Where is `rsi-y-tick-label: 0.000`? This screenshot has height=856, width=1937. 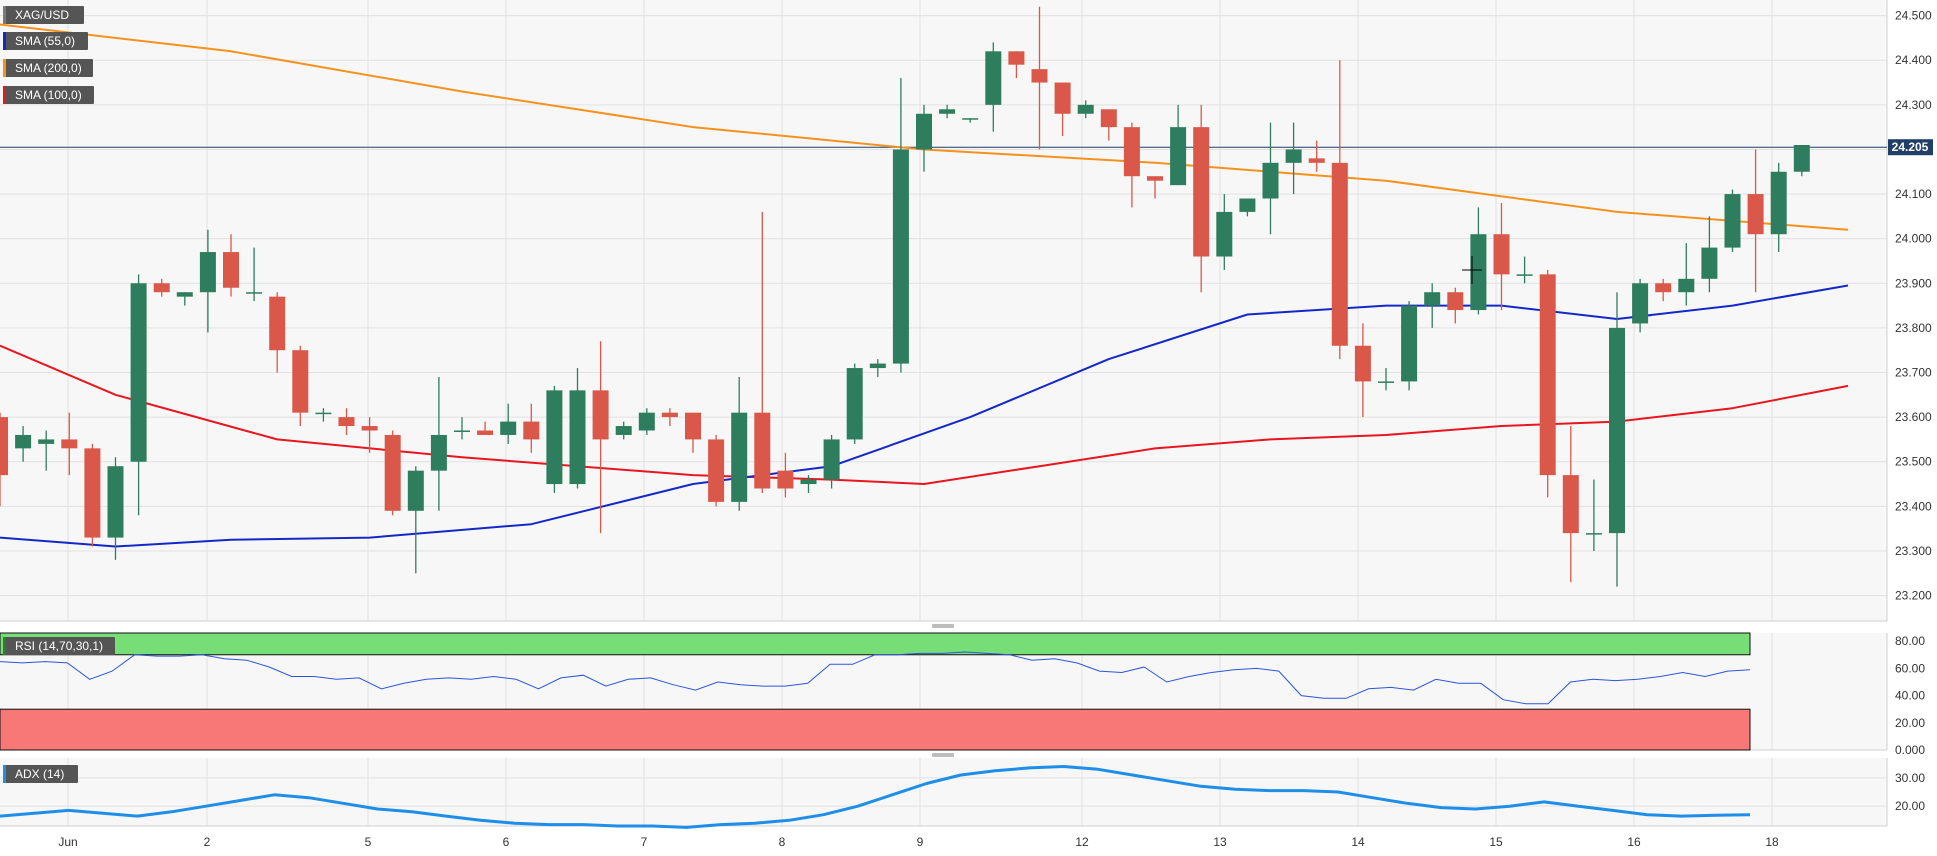
rsi-y-tick-label: 0.000 is located at coordinates (1910, 750).